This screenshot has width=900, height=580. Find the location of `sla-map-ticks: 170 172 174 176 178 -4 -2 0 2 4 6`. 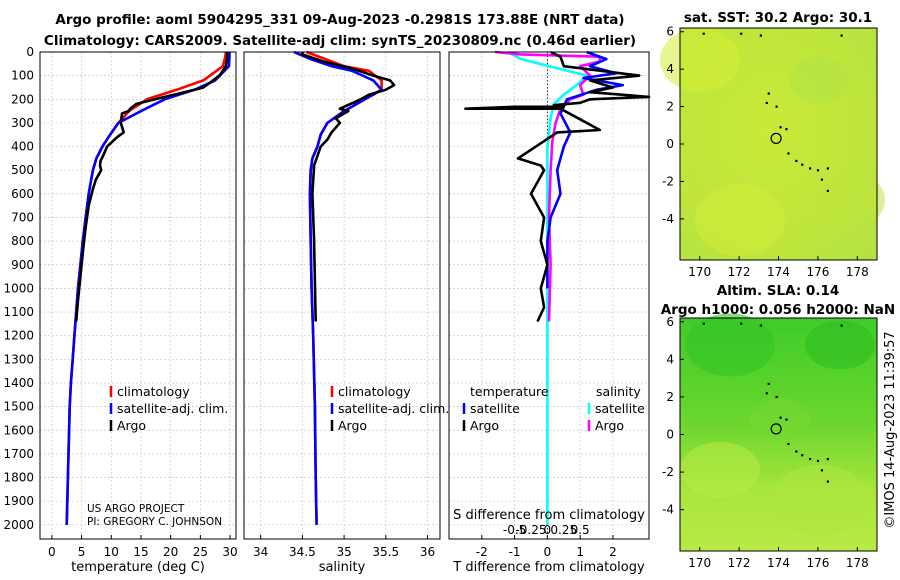

sla-map-ticks: 170 172 174 176 178 -4 -2 0 2 4 6 is located at coordinates (765, 442).